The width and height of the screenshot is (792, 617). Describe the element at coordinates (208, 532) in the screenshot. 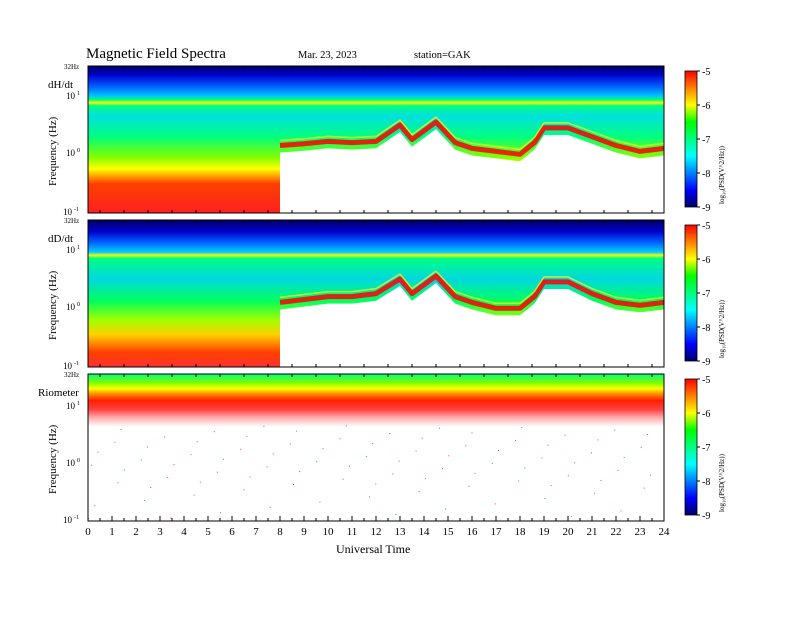

I see `x-tick-label: 5` at that location.